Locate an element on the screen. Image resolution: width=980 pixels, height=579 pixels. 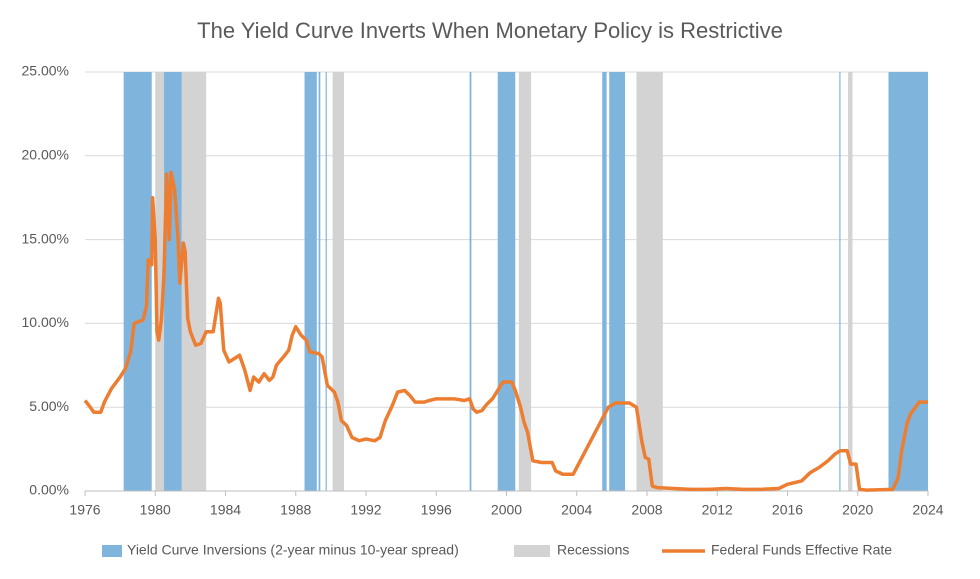
x-tick-label: 1980 is located at coordinates (155, 510).